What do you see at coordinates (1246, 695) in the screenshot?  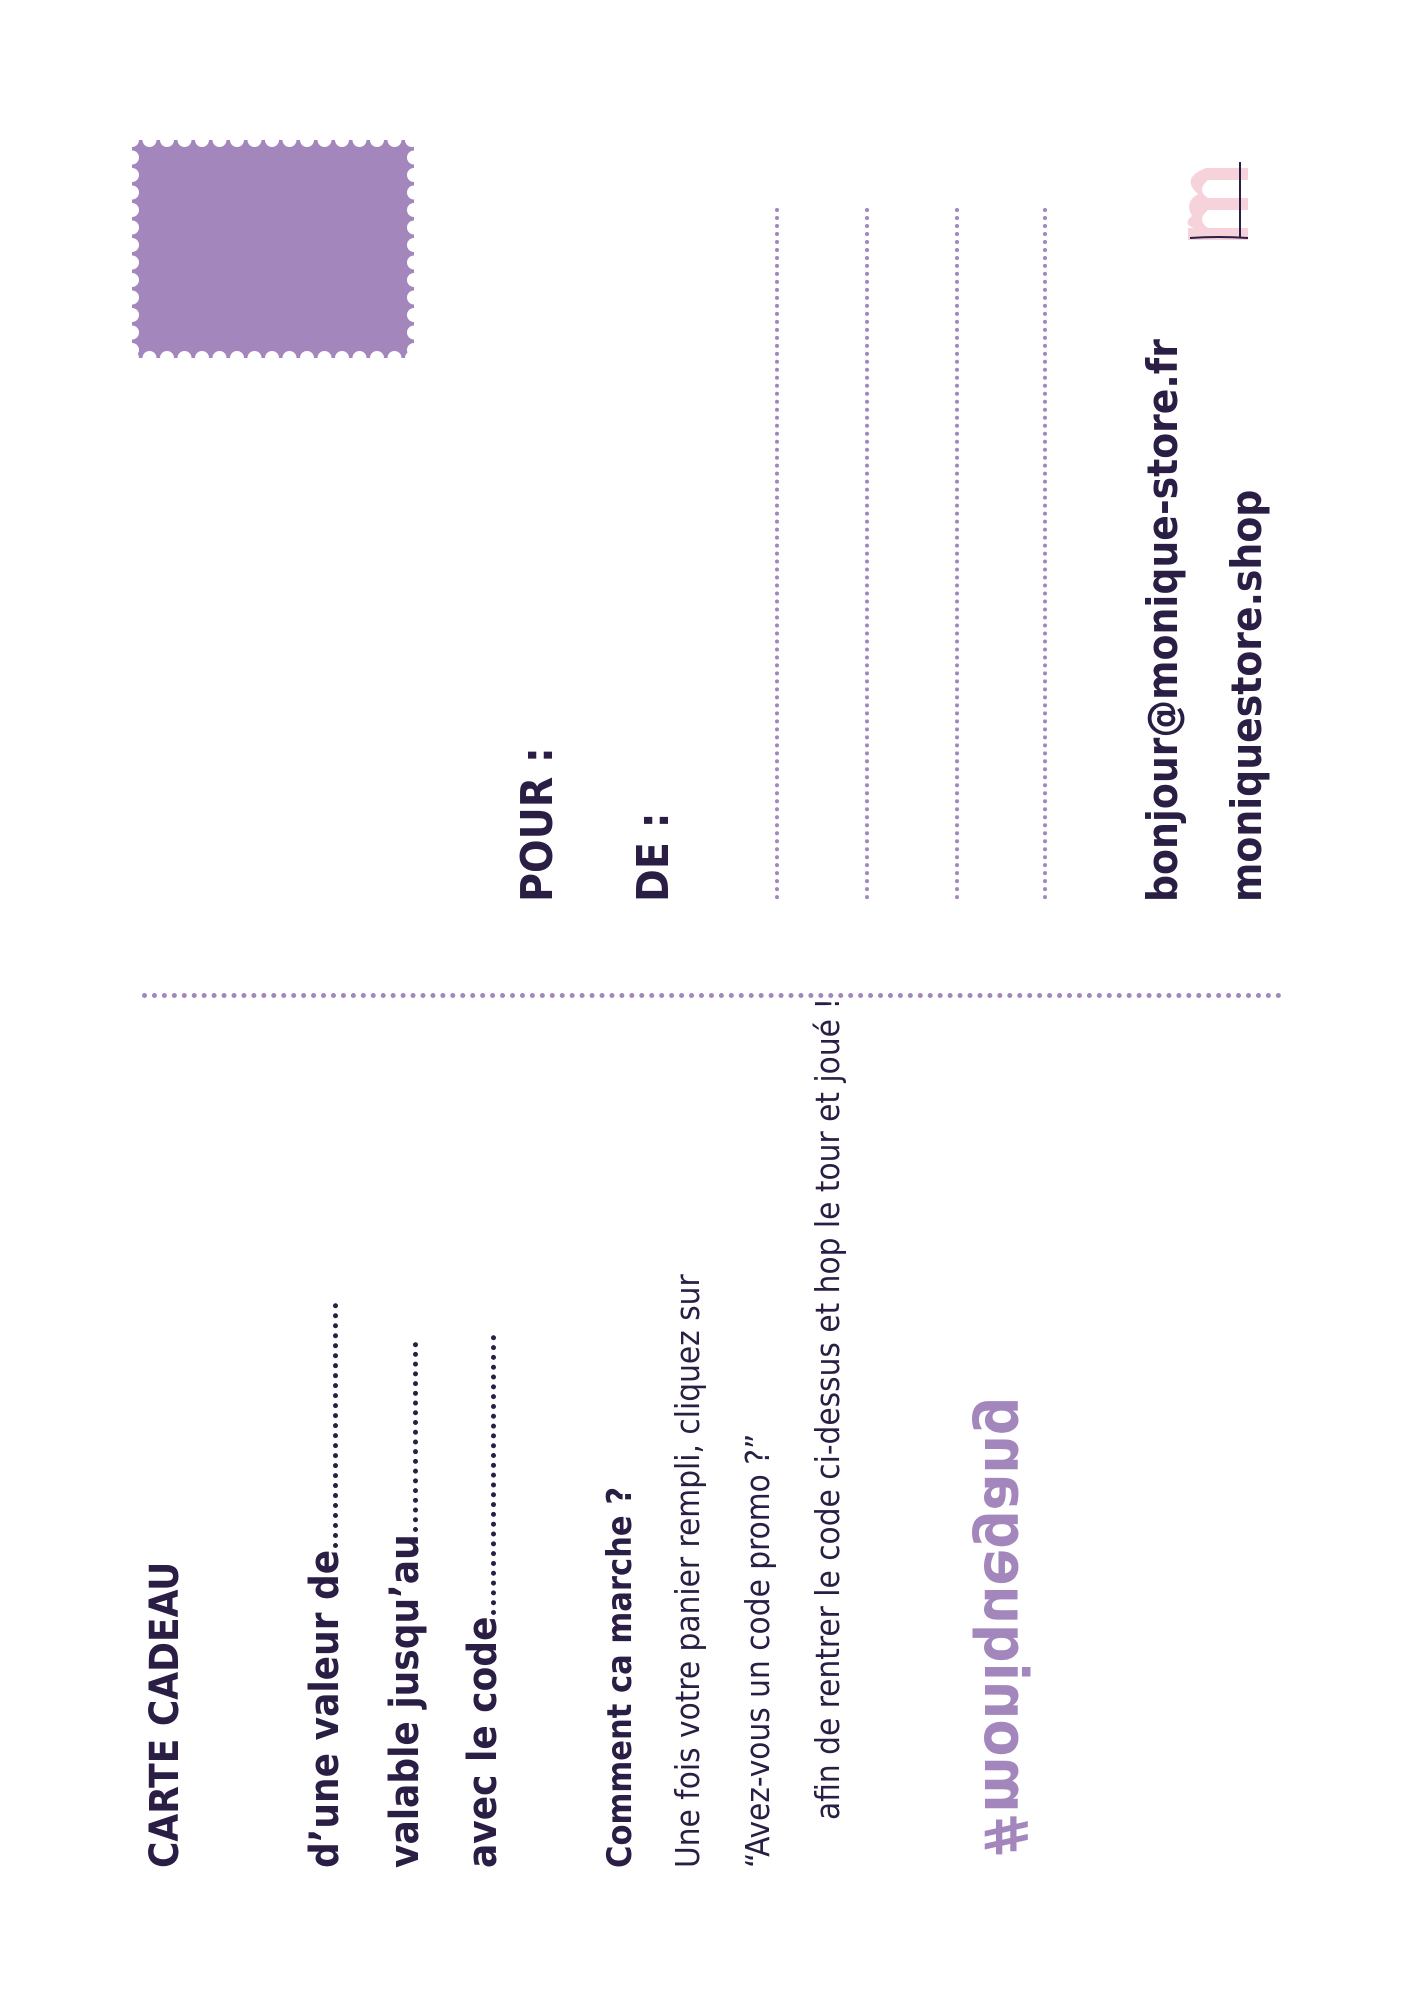 I see `contact-website: moniquestore.shop` at bounding box center [1246, 695].